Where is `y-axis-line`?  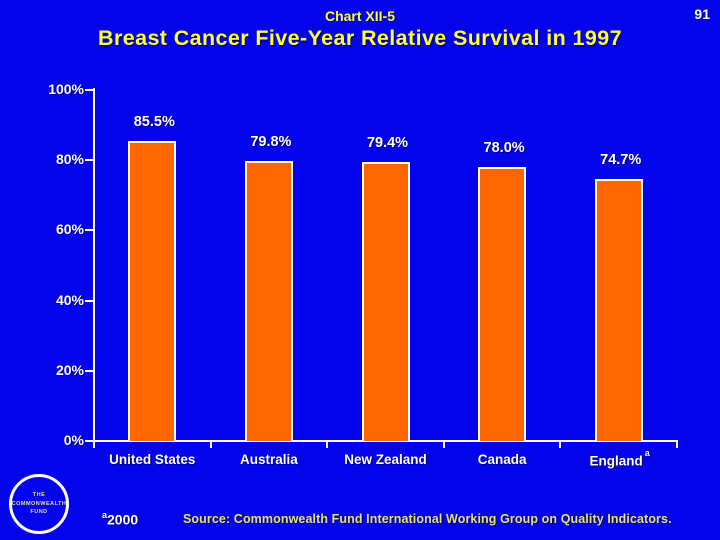 y-axis-line is located at coordinates (94, 265).